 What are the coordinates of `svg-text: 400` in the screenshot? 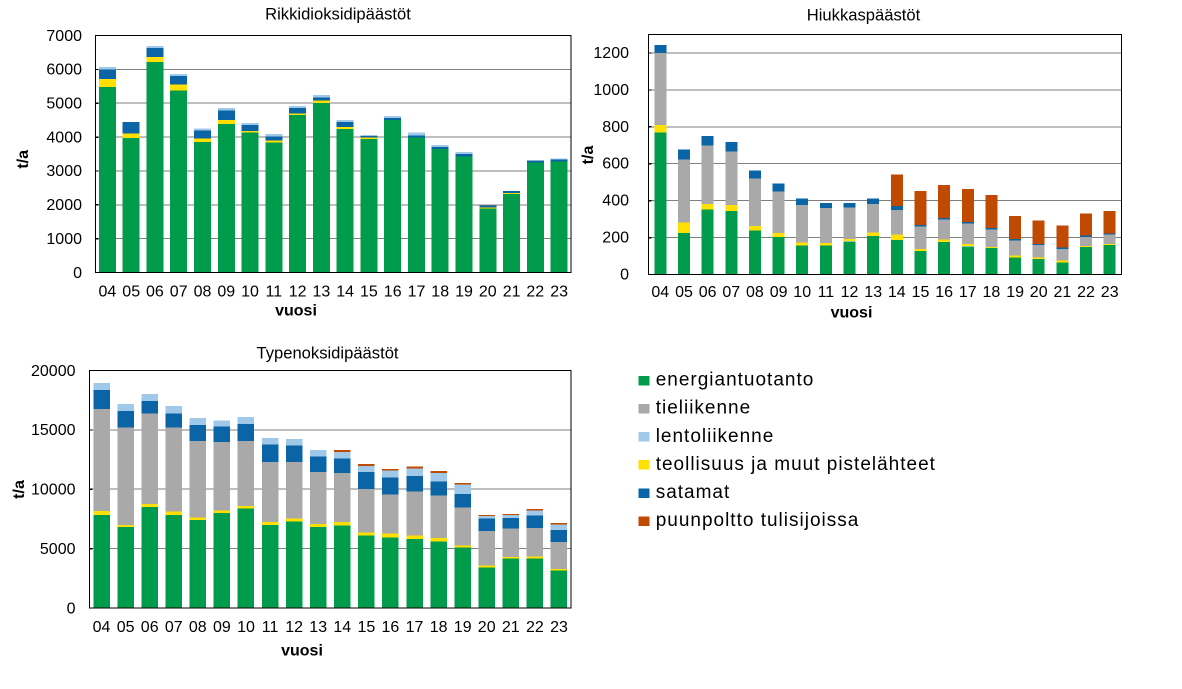 It's located at (615, 201).